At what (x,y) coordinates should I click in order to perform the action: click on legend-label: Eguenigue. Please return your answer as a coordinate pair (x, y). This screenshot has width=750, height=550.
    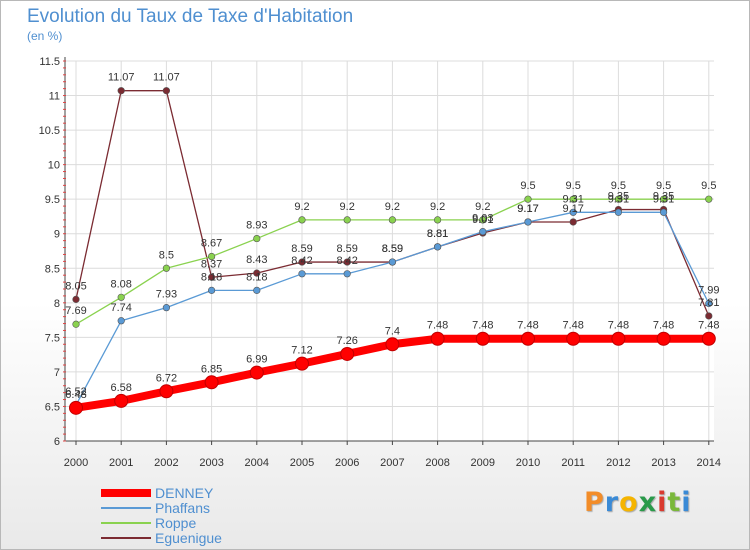
    Looking at the image, I should click on (188, 538).